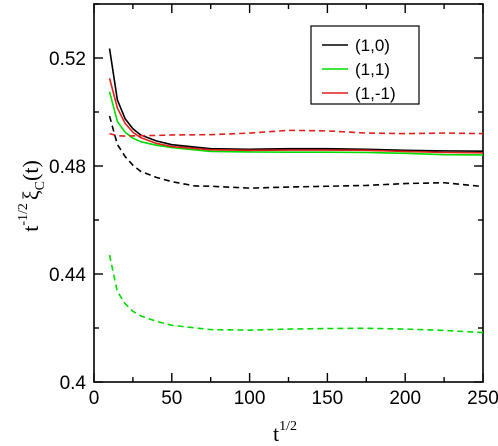 The image size is (498, 446). I want to click on y-axis-label: t-1/2ξC(t), so click(32, 196).